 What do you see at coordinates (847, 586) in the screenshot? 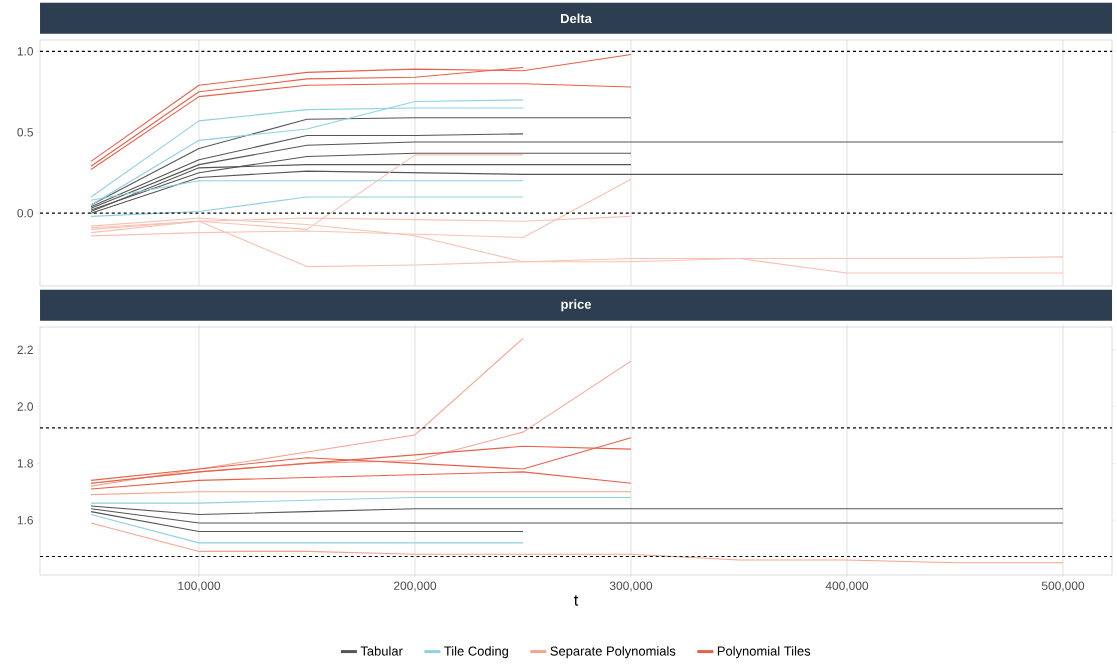
I see `x-tick-label: 400,000` at bounding box center [847, 586].